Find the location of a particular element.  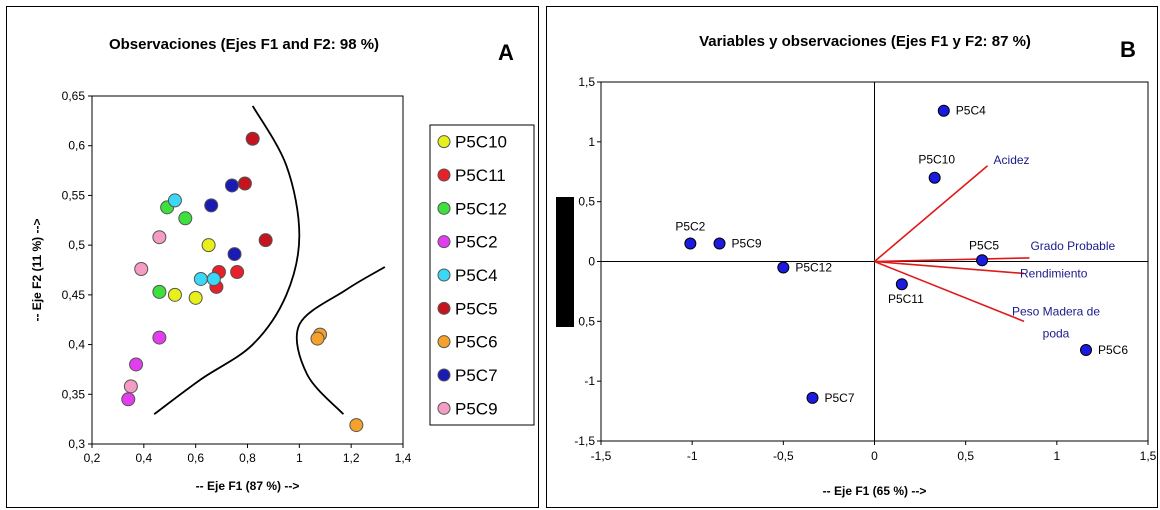

observation-label: P5C12 is located at coordinates (813, 267).